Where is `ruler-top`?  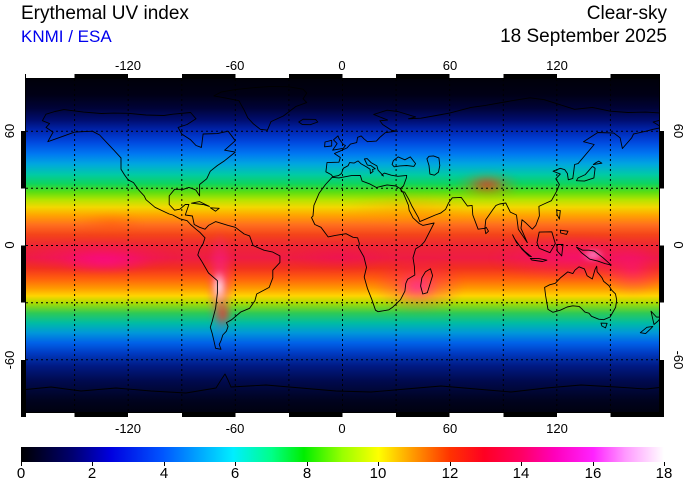
ruler-top is located at coordinates (342, 76).